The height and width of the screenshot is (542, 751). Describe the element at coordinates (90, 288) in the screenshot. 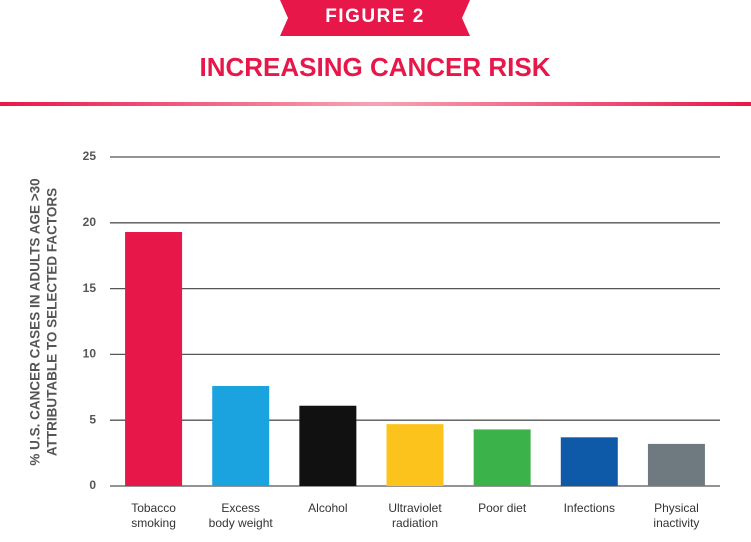

I see `y-tick-label: 15` at that location.